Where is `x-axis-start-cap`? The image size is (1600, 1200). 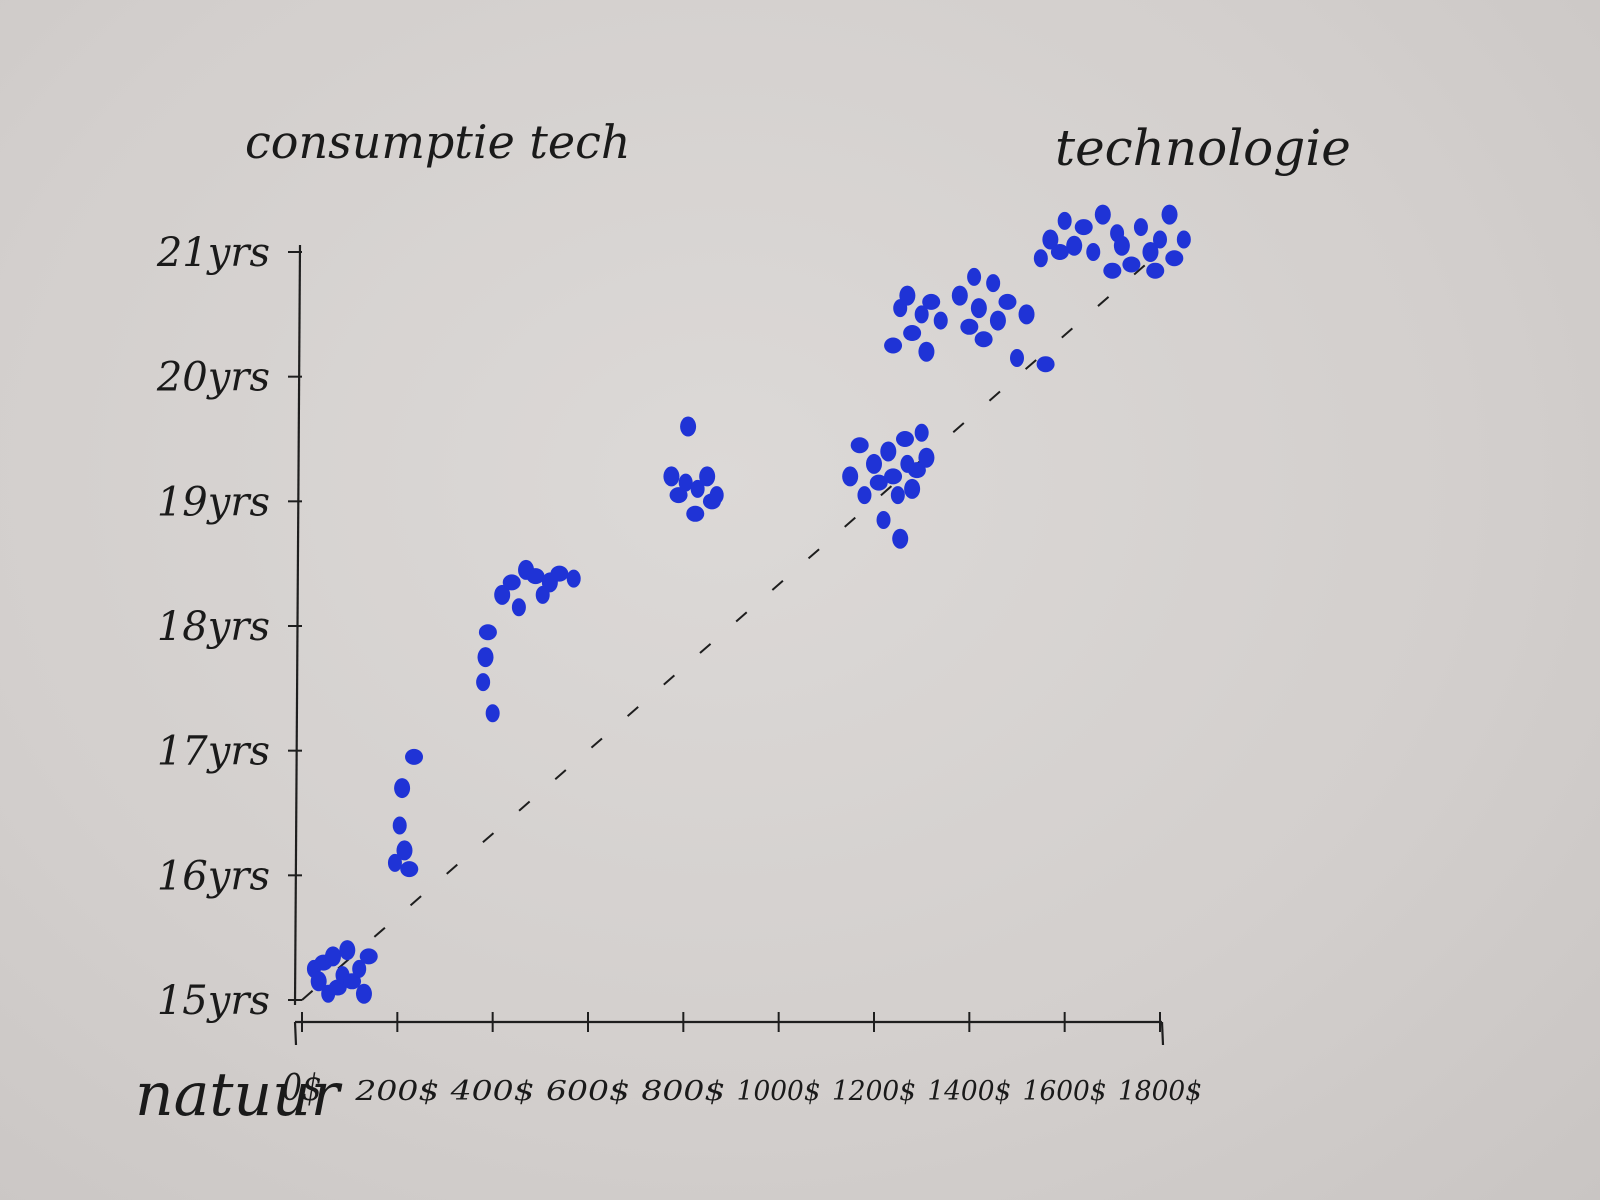 x-axis-start-cap is located at coordinates (295, 1033).